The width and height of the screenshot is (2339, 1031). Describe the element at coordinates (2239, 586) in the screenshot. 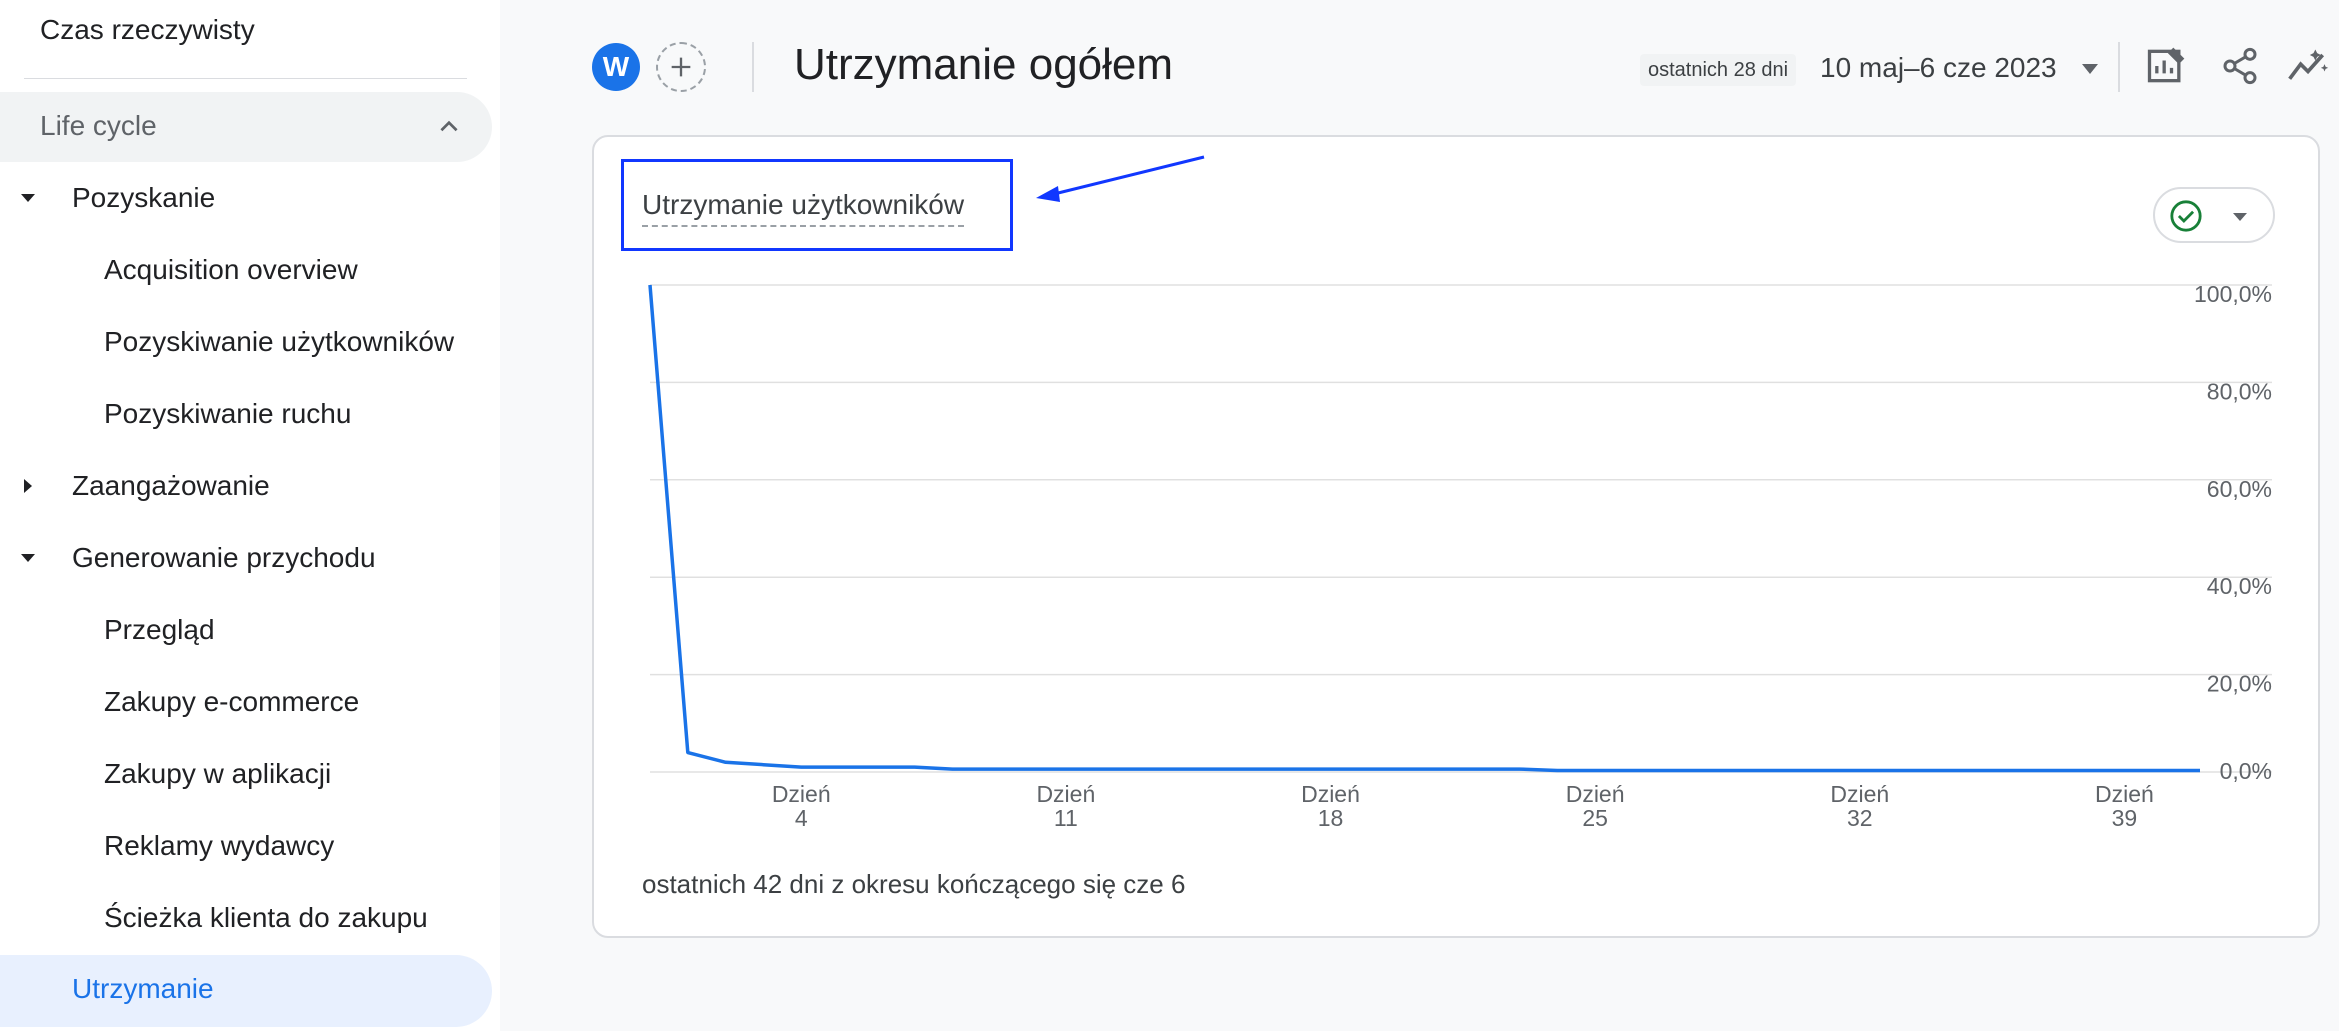

I see `y-tick-label: 40,0%` at that location.